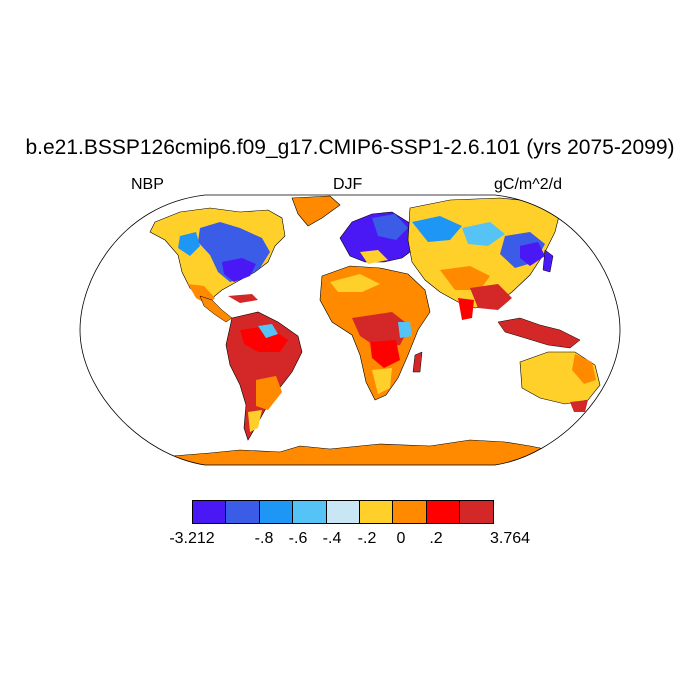 The image size is (700, 700). I want to click on units-label: gC/m^2/d, so click(528, 184).